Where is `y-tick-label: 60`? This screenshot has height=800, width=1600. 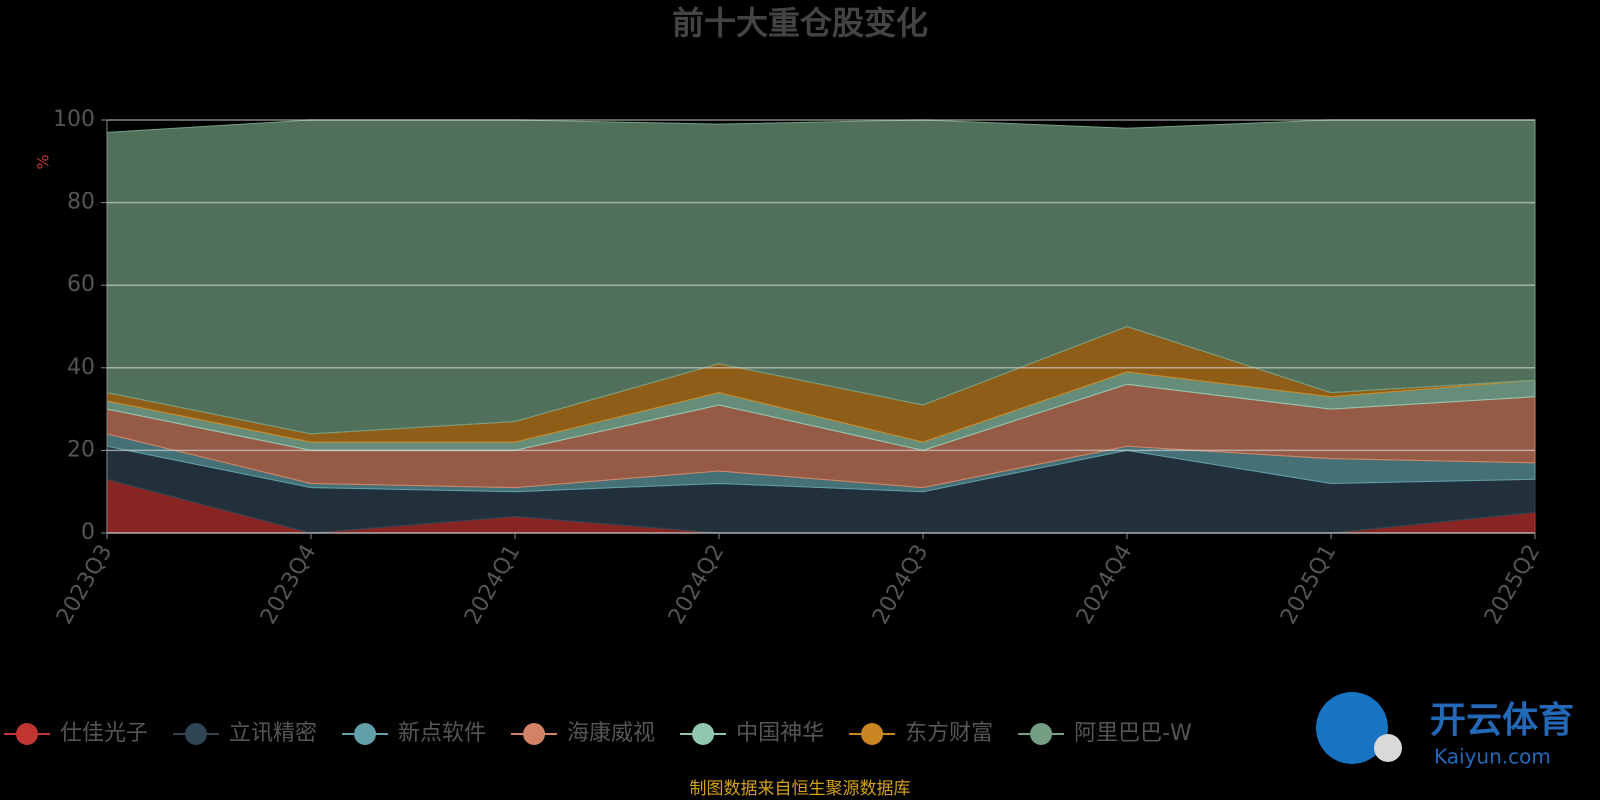
y-tick-label: 60 is located at coordinates (81, 284).